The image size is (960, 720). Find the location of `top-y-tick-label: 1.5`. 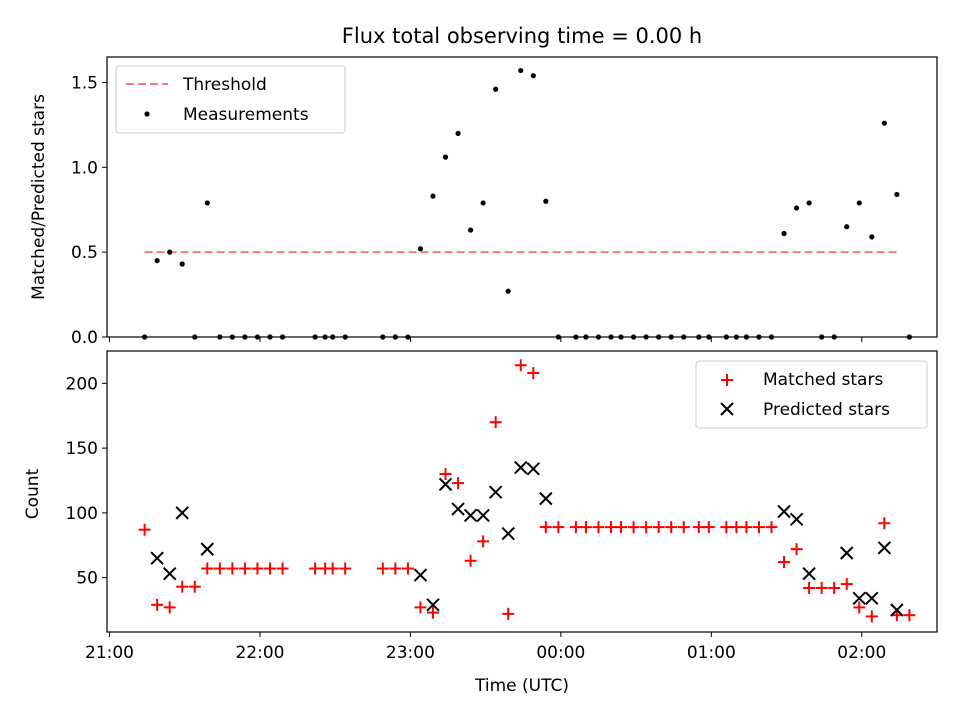

top-y-tick-label: 1.5 is located at coordinates (84, 83).